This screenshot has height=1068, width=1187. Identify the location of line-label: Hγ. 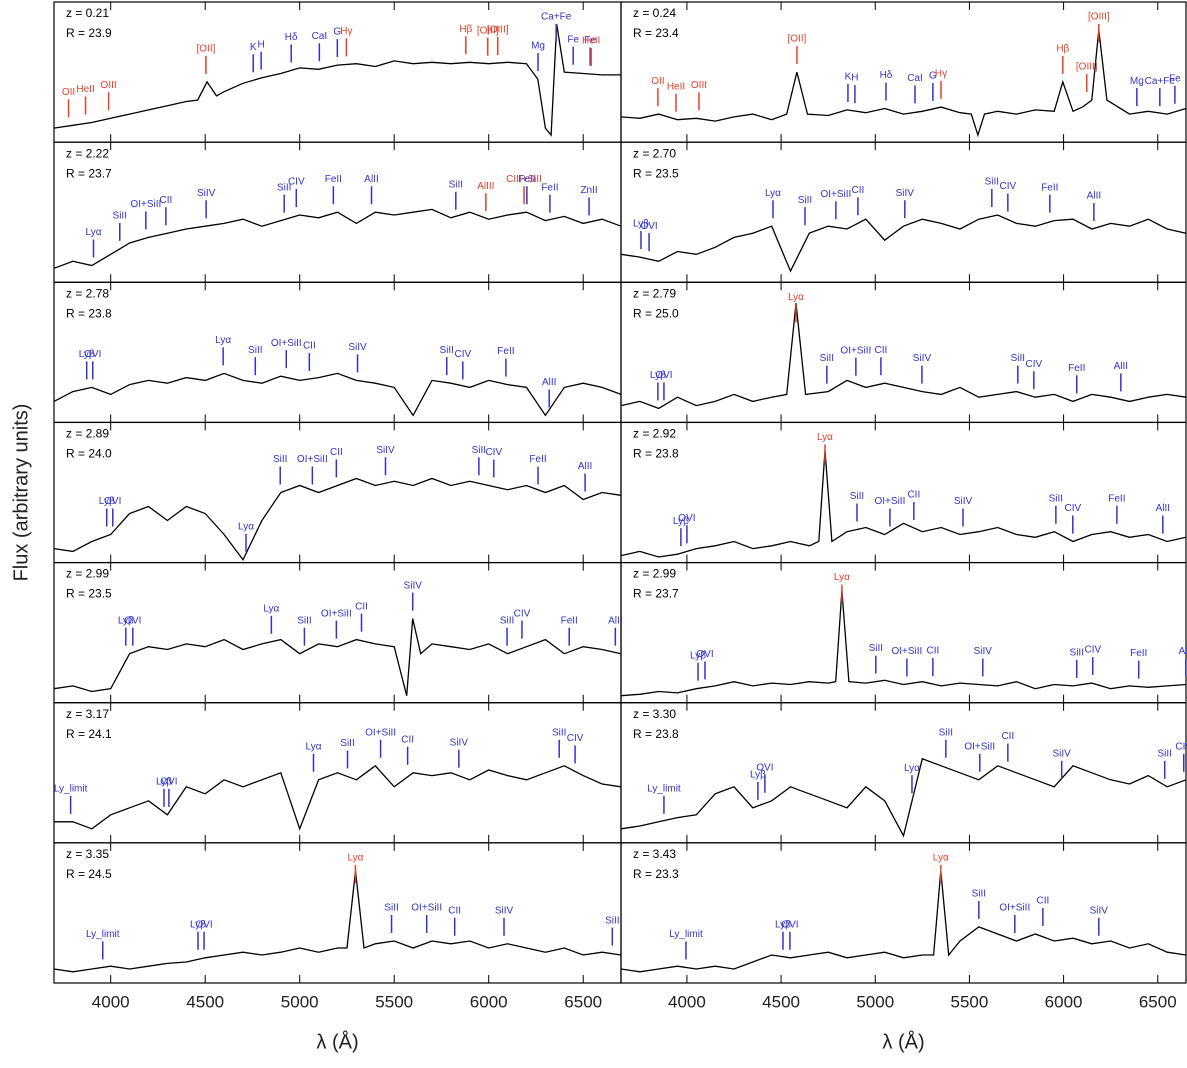
(941, 74).